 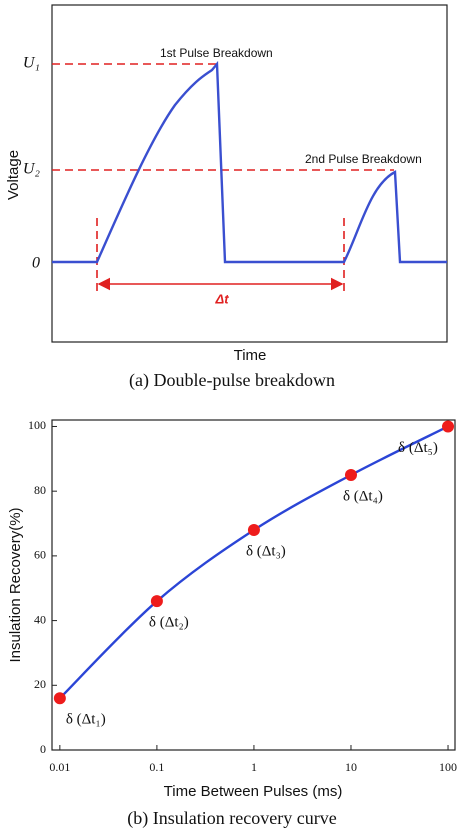 What do you see at coordinates (36, 263) in the screenshot?
I see `level-label: 0` at bounding box center [36, 263].